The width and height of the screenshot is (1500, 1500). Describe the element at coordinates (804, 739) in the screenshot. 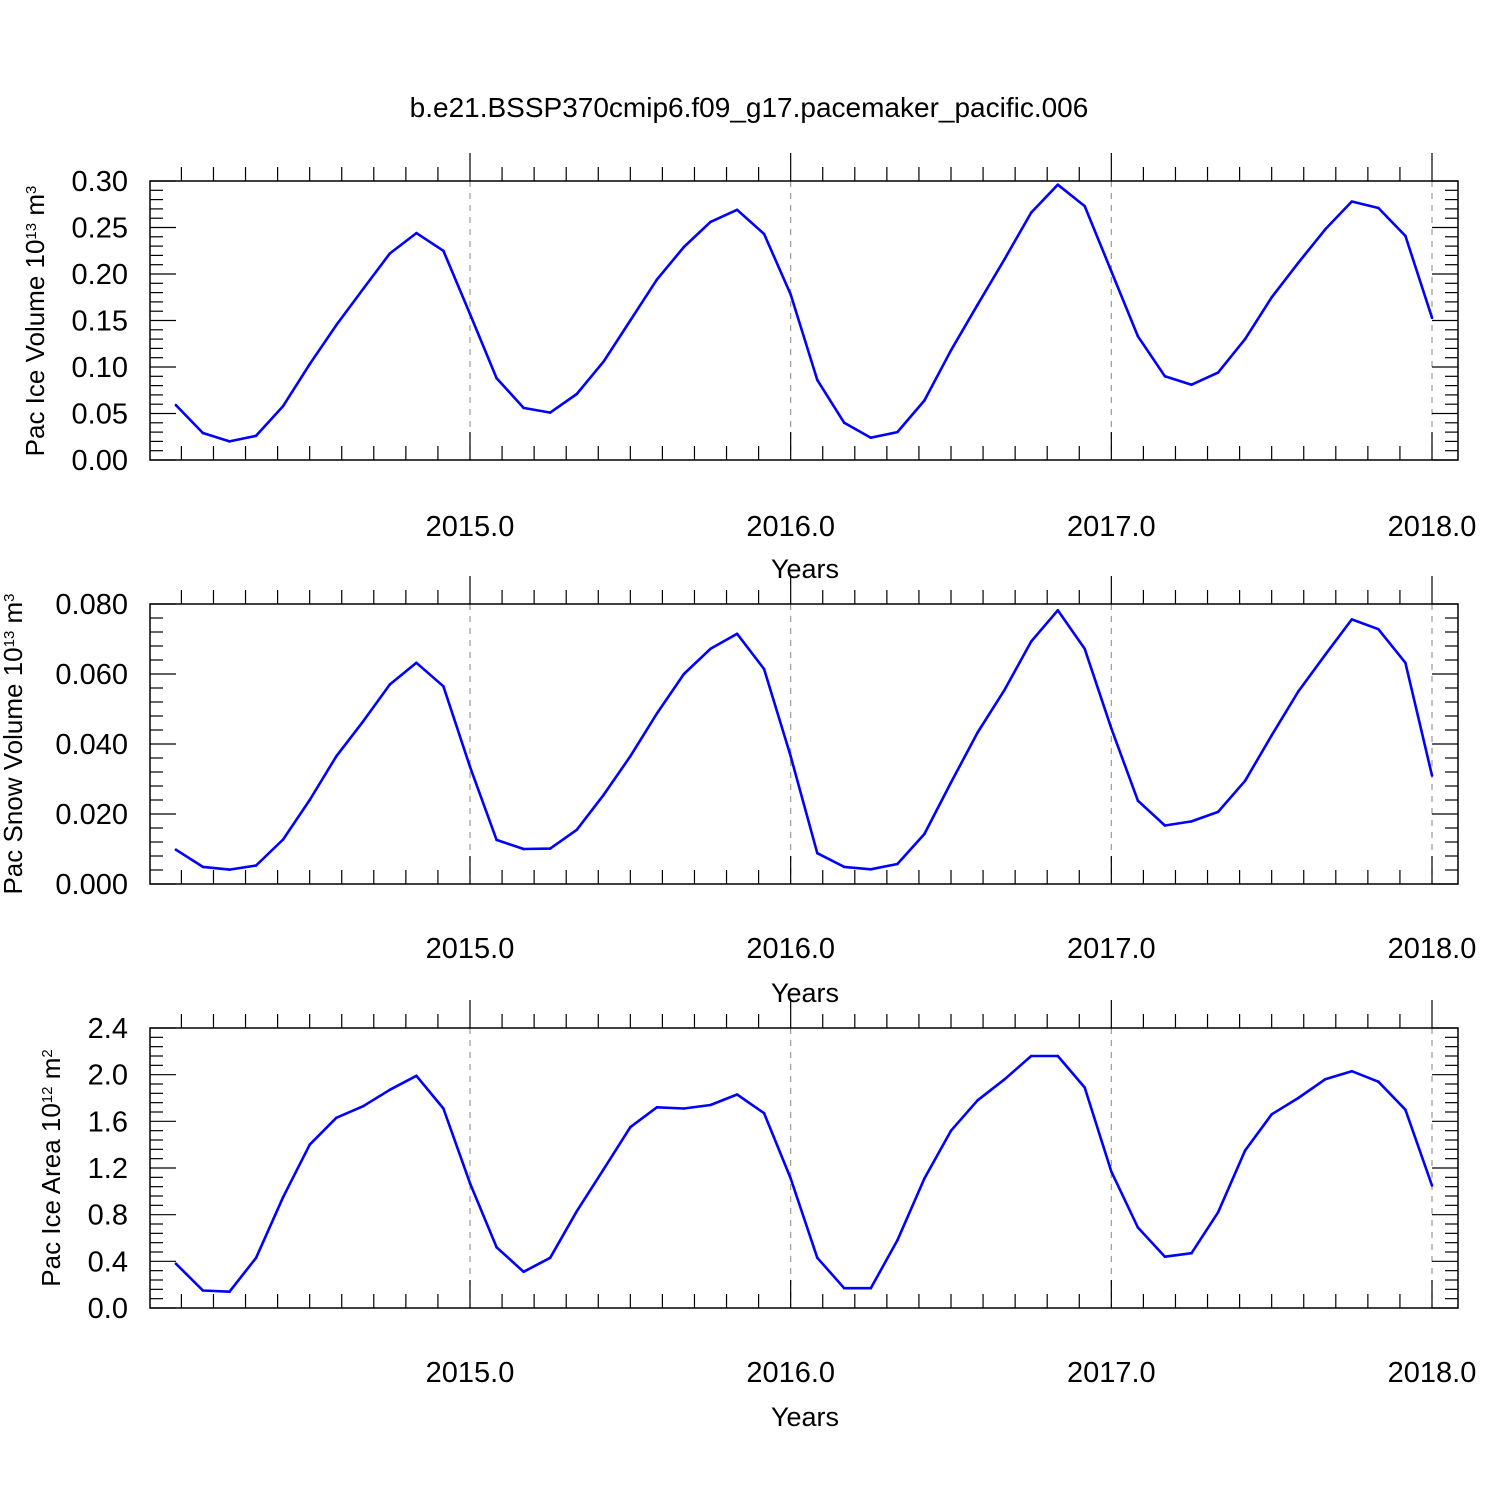

I see `series-line` at that location.